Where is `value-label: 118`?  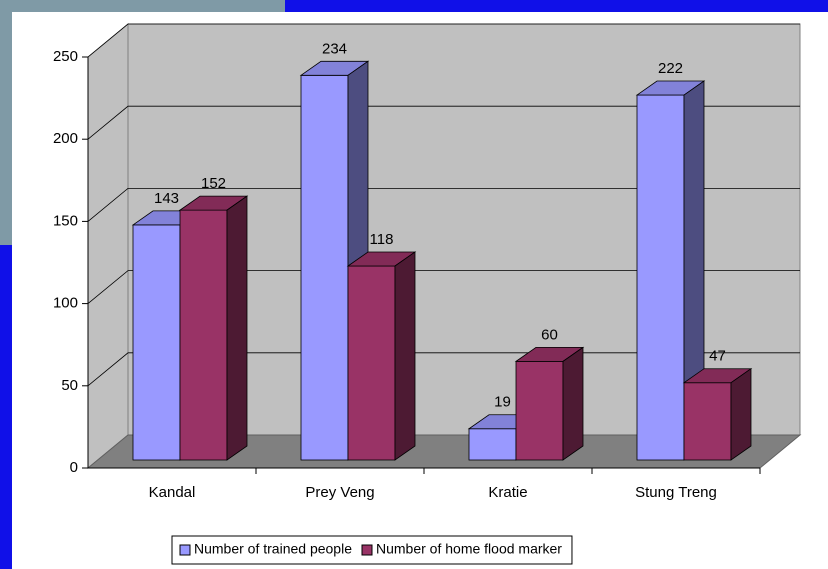 value-label: 118 is located at coordinates (382, 239).